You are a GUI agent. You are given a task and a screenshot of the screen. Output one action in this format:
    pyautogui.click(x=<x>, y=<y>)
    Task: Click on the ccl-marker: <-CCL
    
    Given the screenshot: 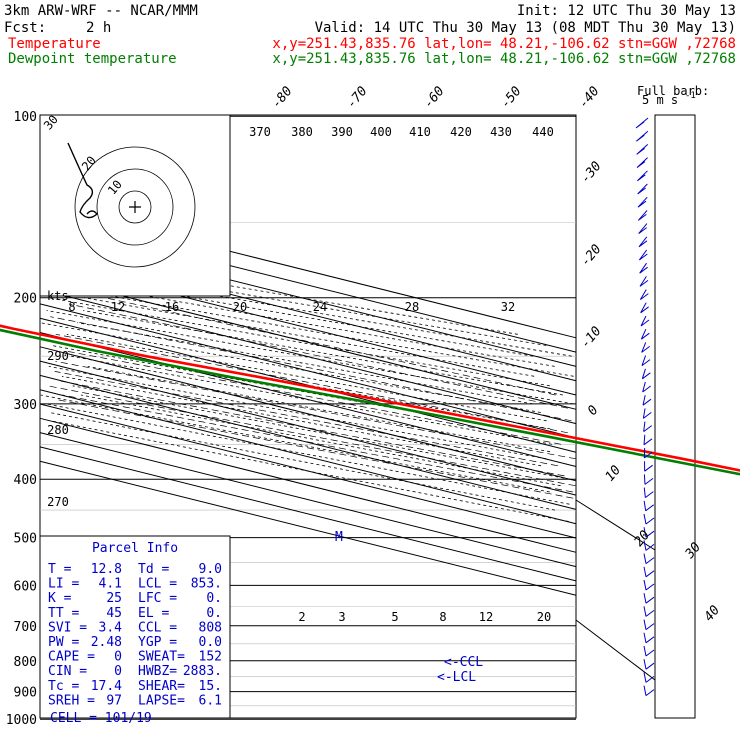 What is the action you would take?
    pyautogui.click(x=463, y=662)
    